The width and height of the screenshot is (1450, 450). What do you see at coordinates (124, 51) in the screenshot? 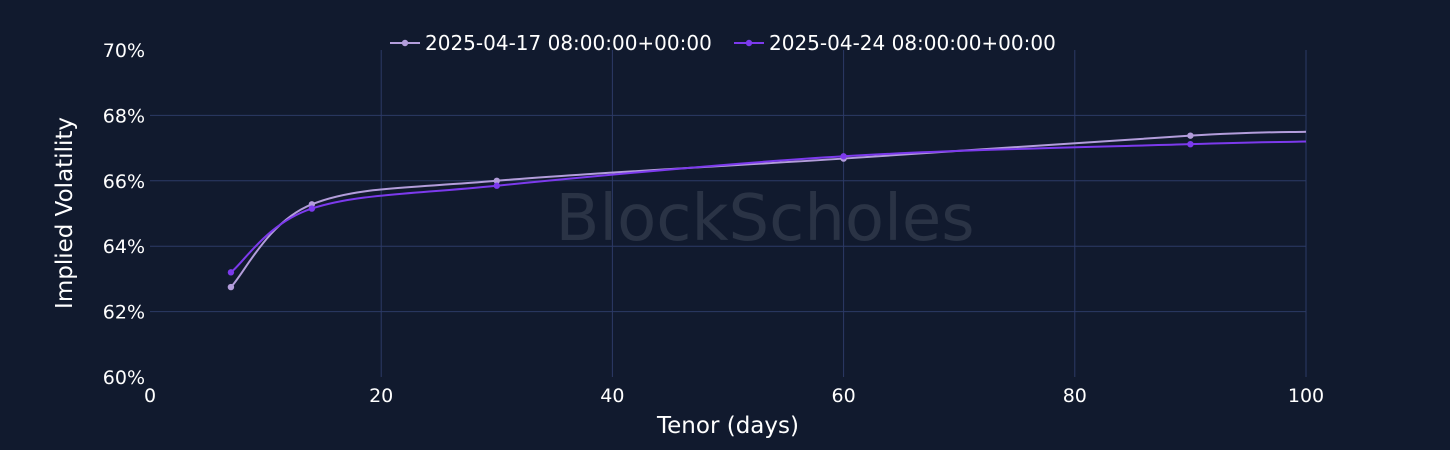
I see `y-tick-label: 70%` at bounding box center [124, 51].